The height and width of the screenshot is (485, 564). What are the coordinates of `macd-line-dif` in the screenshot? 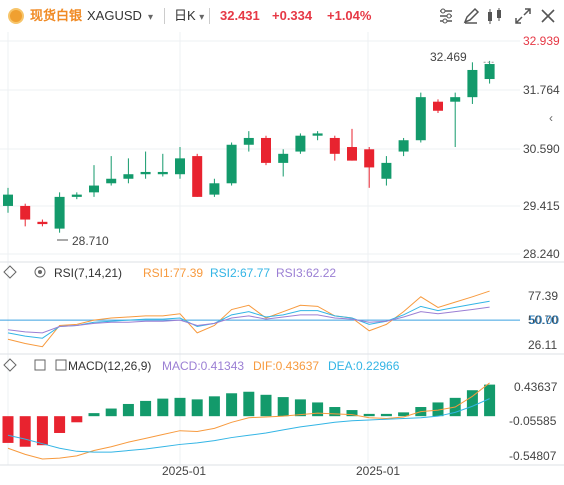 It's located at (248, 421).